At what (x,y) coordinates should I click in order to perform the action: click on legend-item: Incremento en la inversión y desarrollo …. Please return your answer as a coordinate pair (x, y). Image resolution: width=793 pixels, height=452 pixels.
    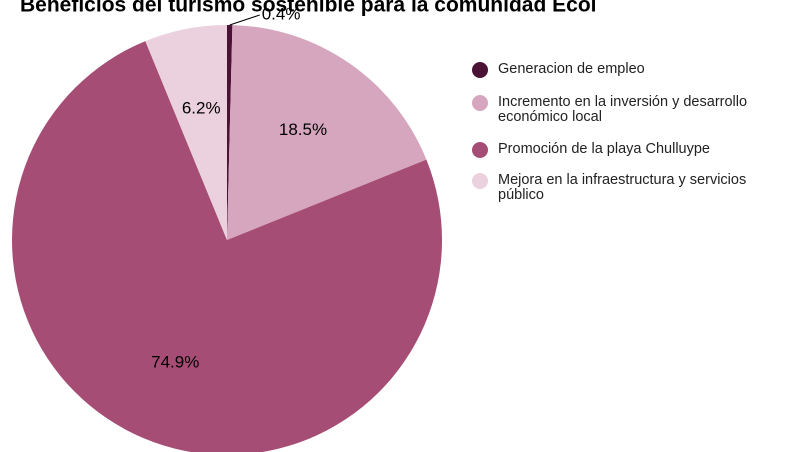
    Looking at the image, I should click on (632, 110).